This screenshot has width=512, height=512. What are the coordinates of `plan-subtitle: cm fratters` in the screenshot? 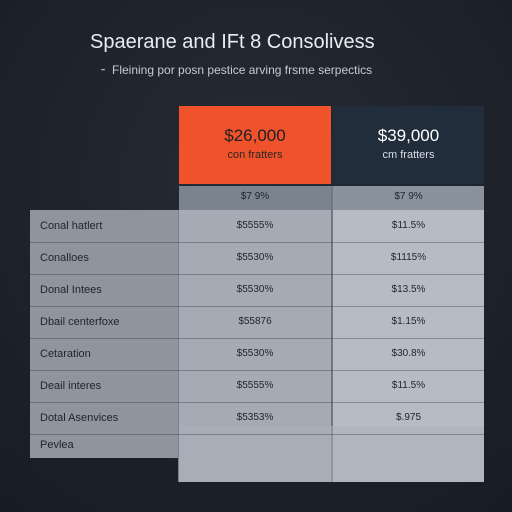 It's located at (408, 155).